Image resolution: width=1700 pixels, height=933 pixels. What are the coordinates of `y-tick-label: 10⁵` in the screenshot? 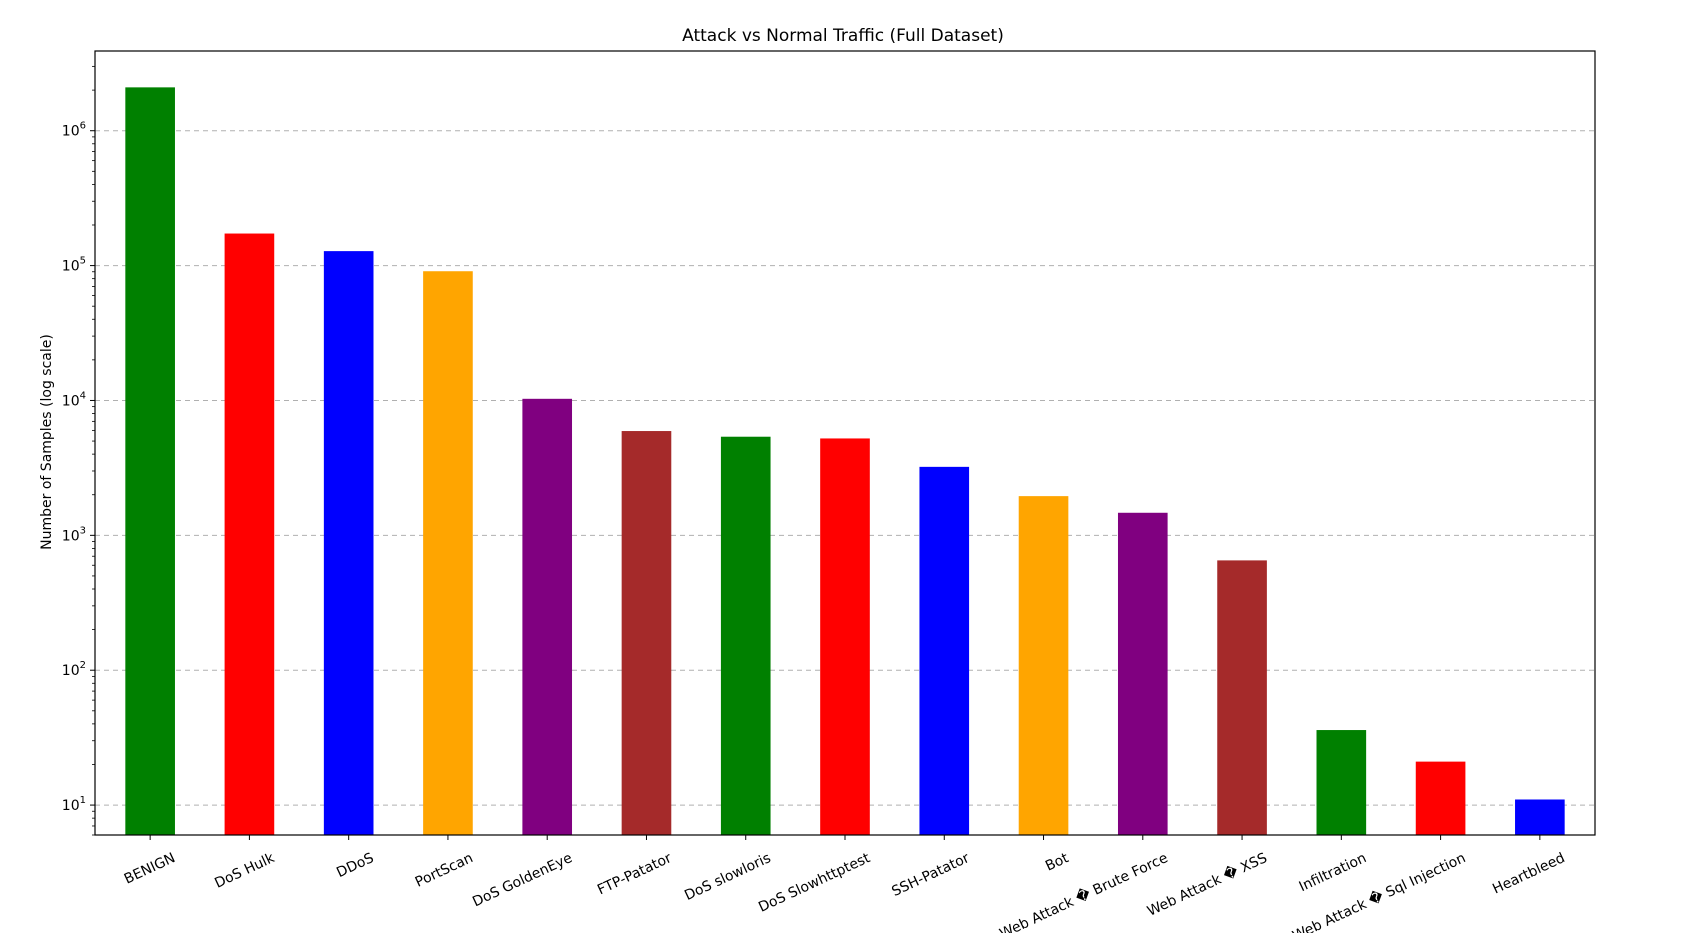 It's located at (74, 265).